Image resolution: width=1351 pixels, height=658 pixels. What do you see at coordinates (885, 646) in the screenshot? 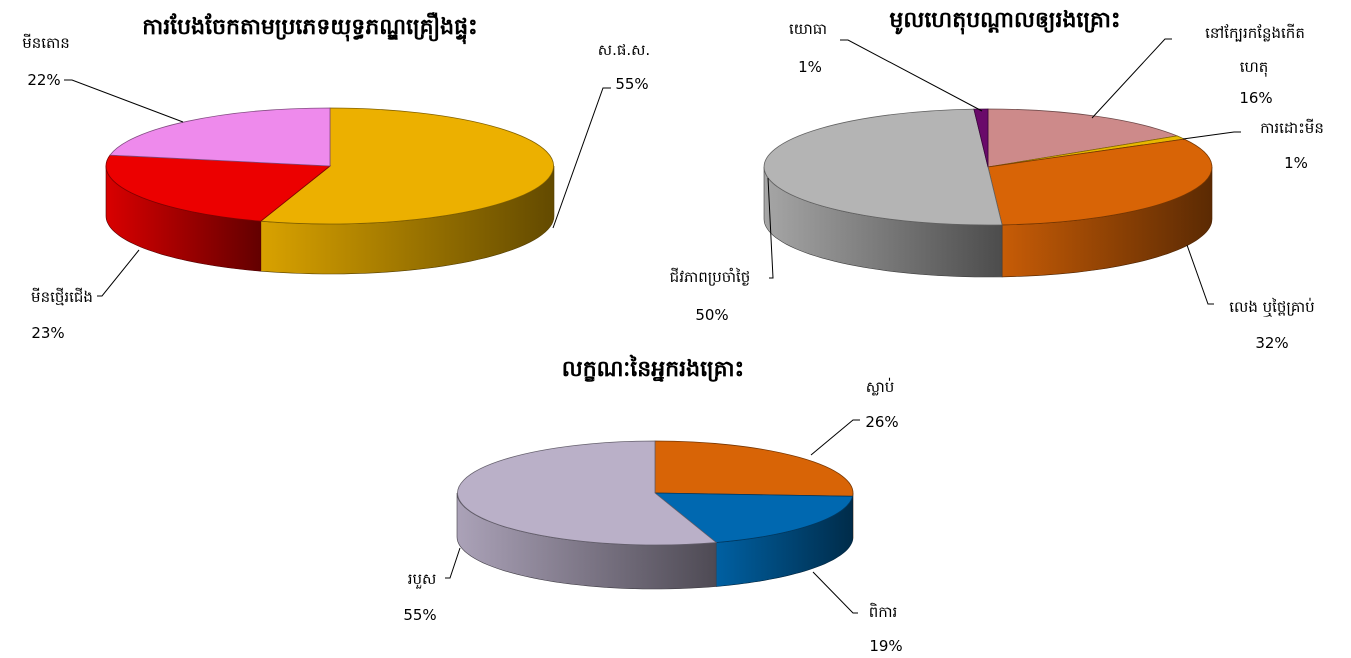
I see `slice-value: 19%` at bounding box center [885, 646].